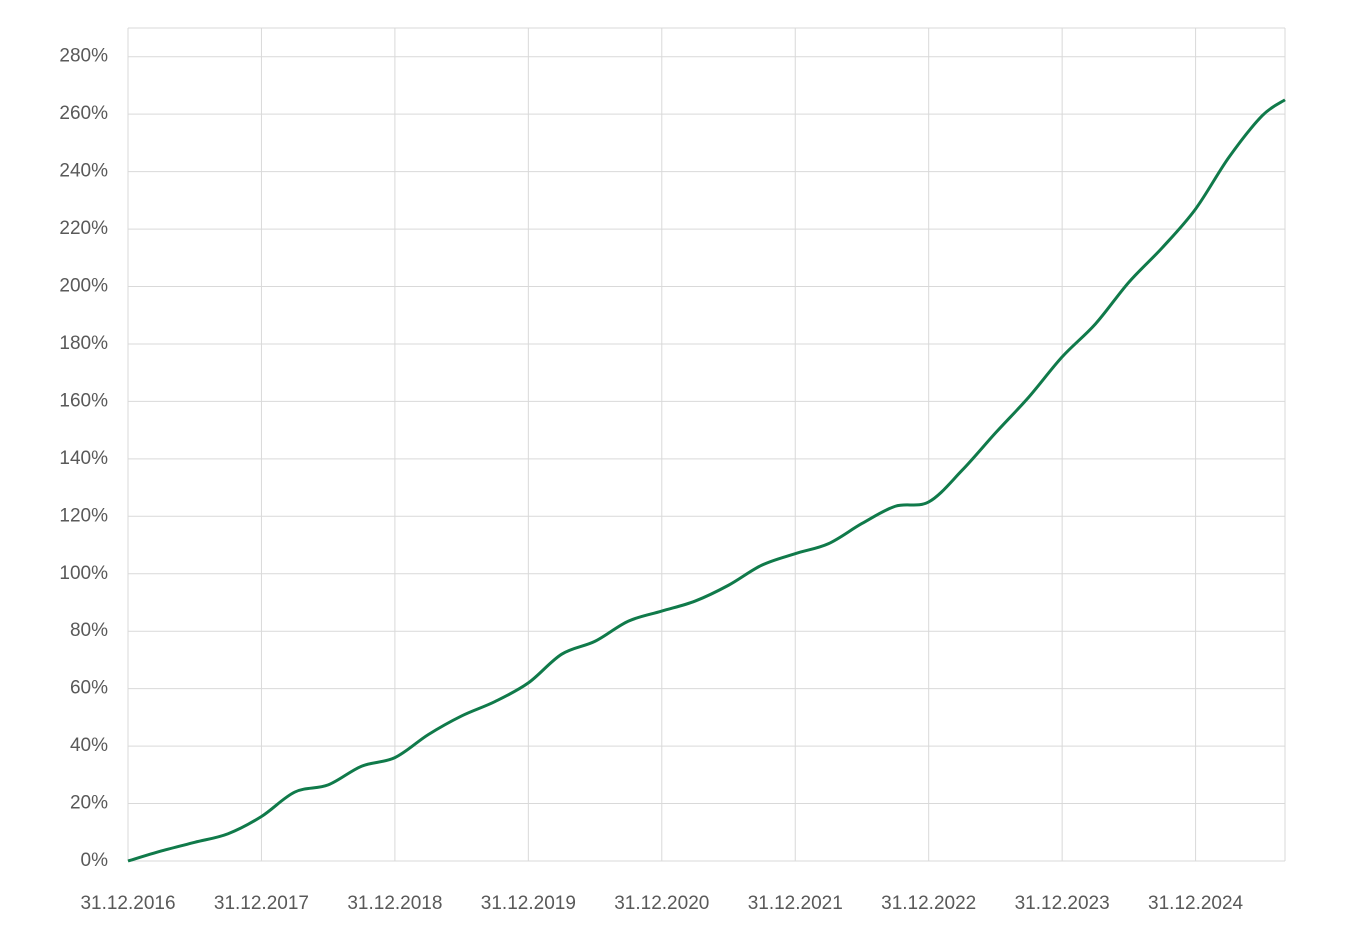 This screenshot has height=951, width=1362. I want to click on x-tick-label: 31.12.2022, so click(928, 903).